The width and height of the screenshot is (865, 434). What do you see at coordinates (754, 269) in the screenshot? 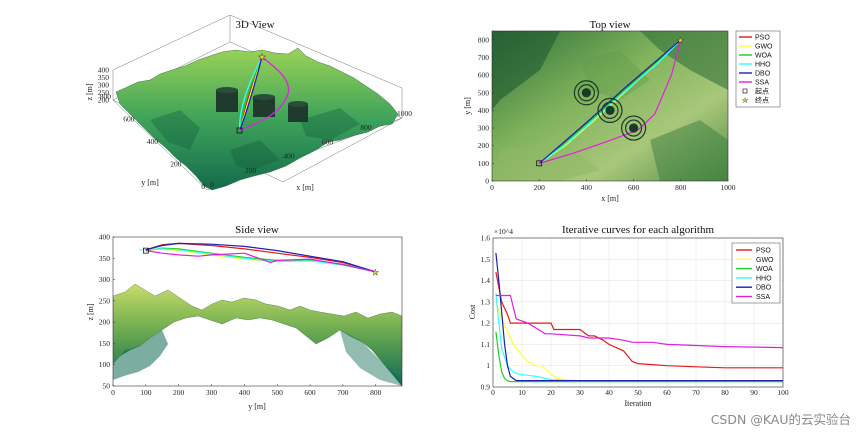
I see `conv-legend-entry: WOA` at bounding box center [754, 269].